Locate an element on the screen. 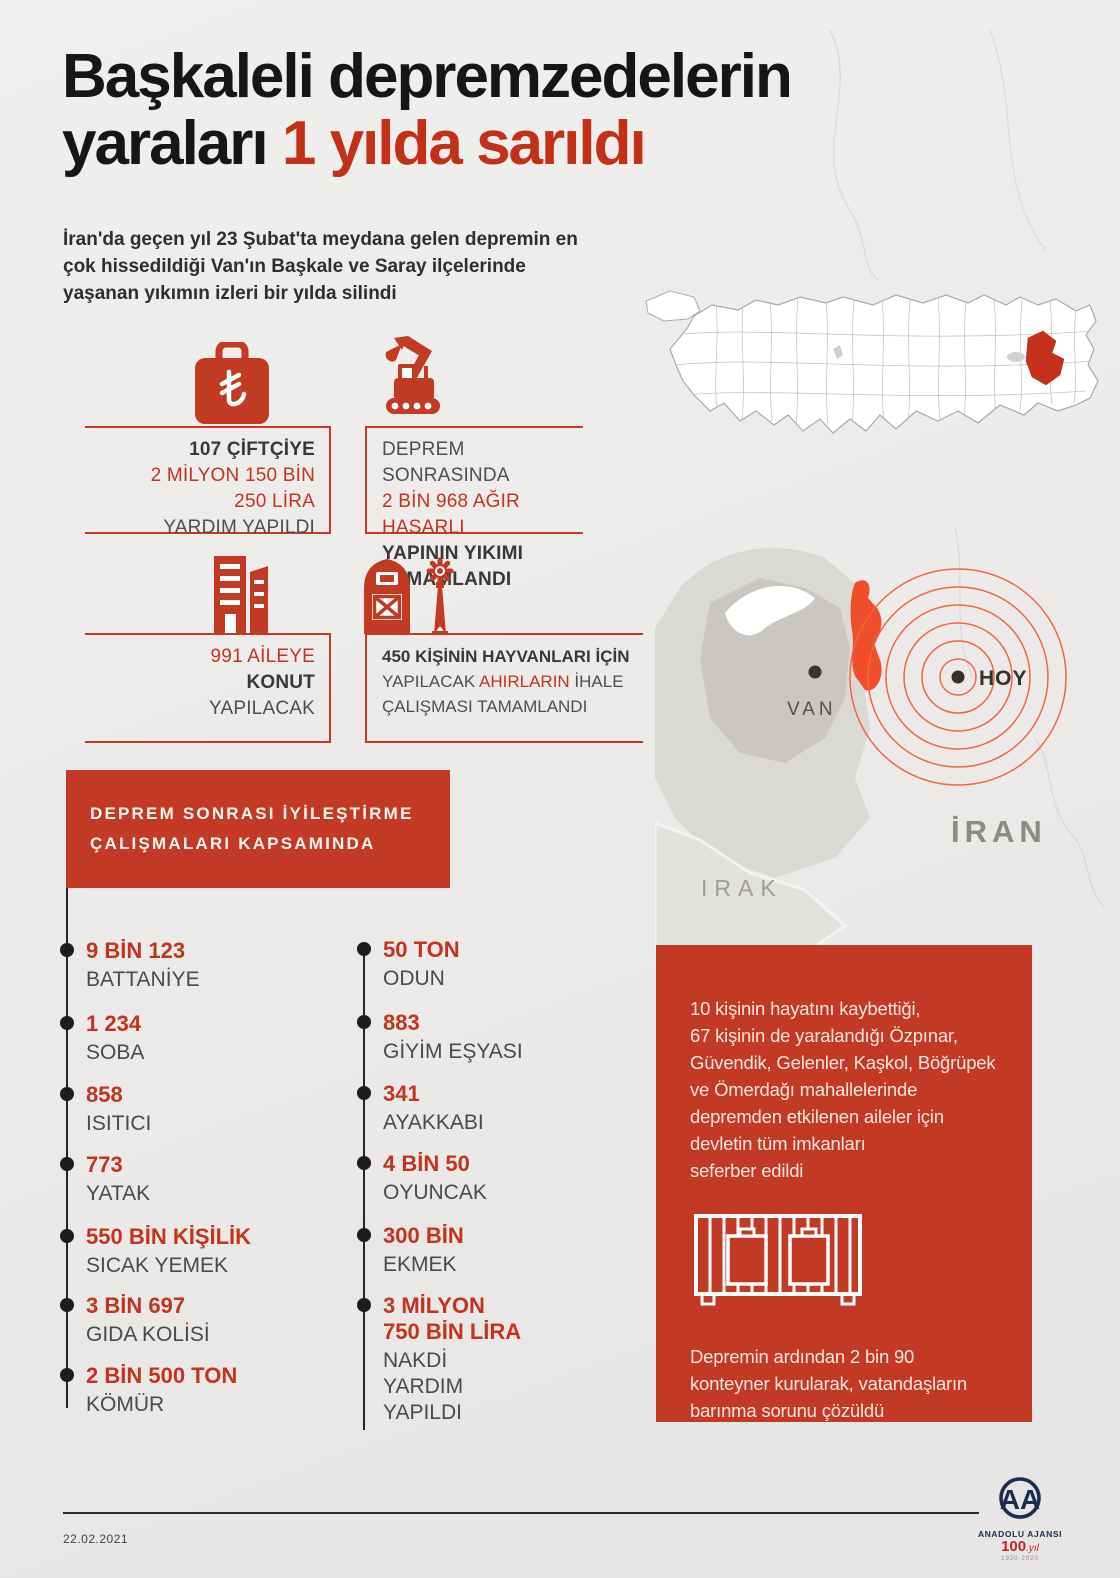 This screenshot has width=1120, height=1578. title-highlight: 1 yılda sarıldı is located at coordinates (464, 143).